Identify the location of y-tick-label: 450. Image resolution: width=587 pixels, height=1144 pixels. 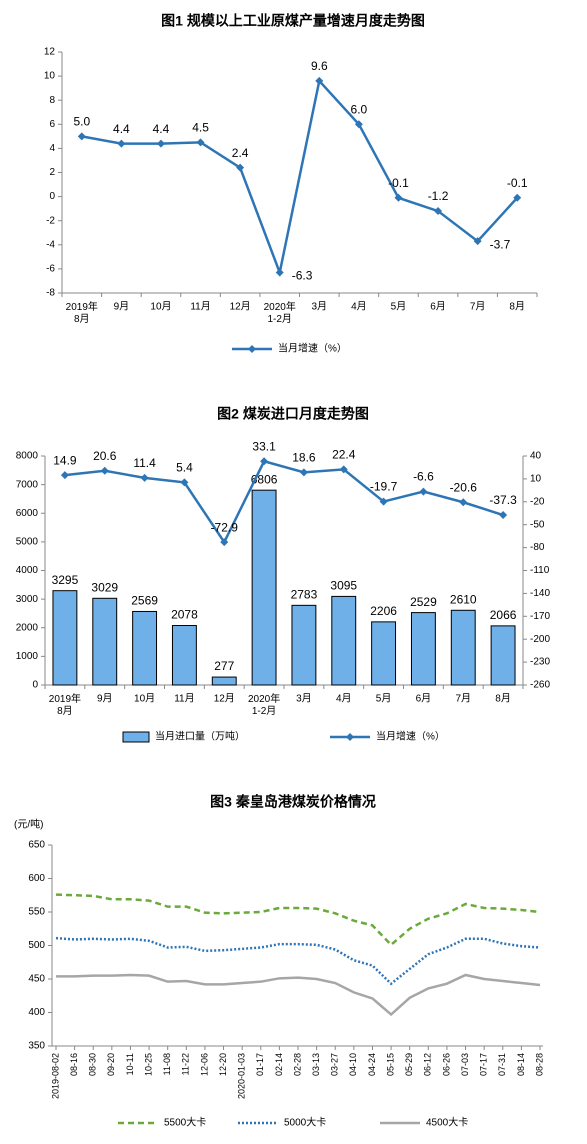
(36, 979).